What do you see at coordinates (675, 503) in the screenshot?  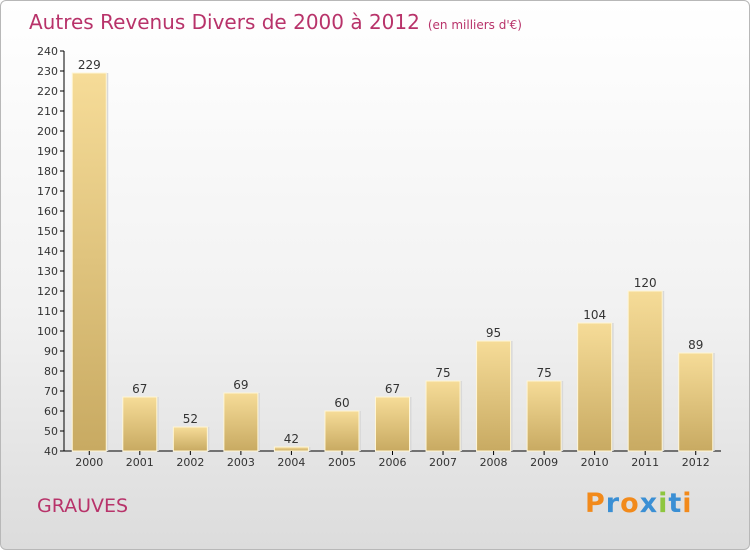 I see `logo-letter: t` at bounding box center [675, 503].